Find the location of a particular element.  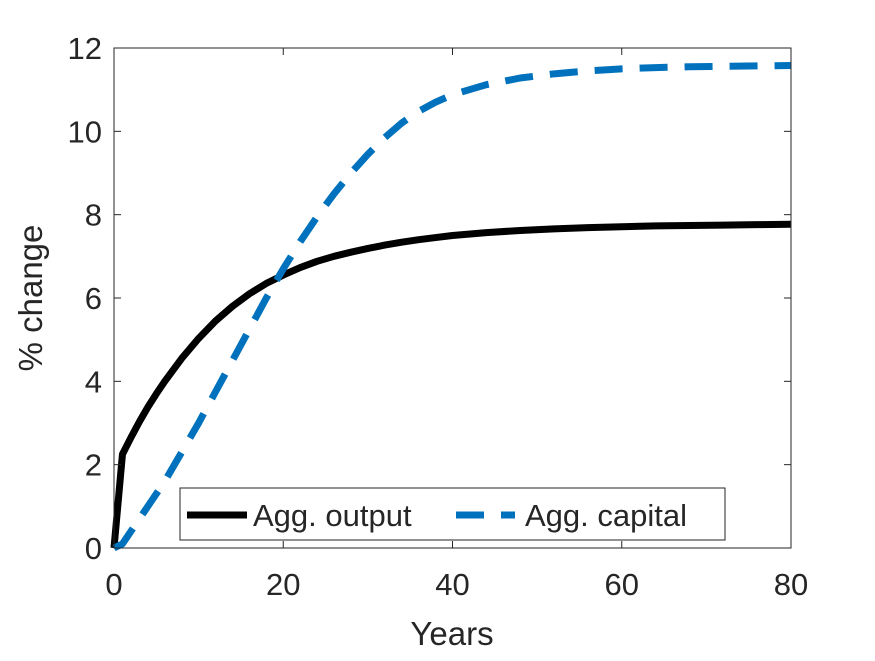

y-tick-label: 0 is located at coordinates (93, 548).